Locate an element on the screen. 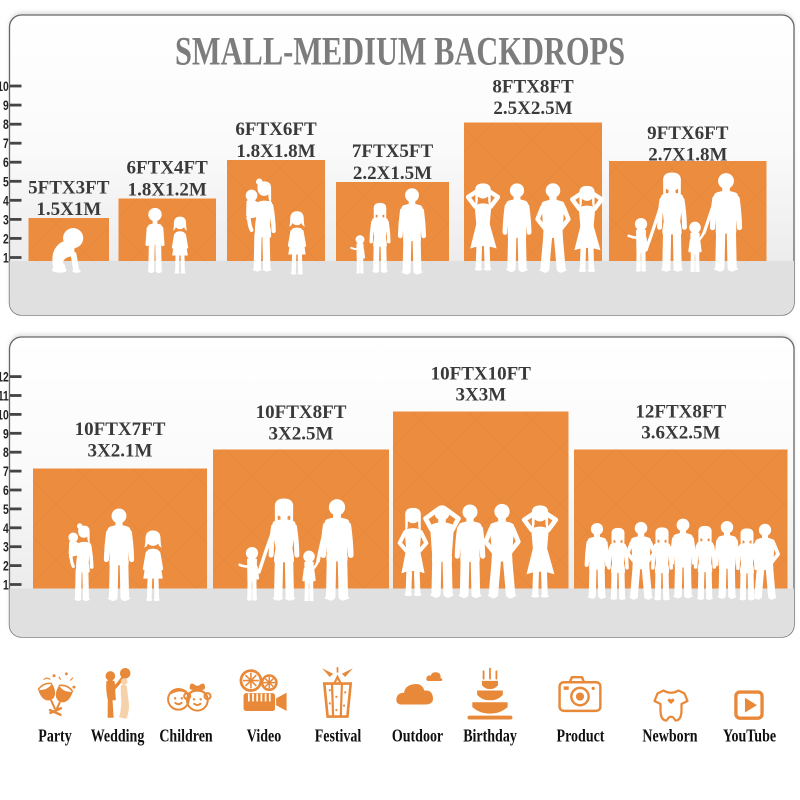 The height and width of the screenshot is (800, 800). svg-text: Video is located at coordinates (264, 736).